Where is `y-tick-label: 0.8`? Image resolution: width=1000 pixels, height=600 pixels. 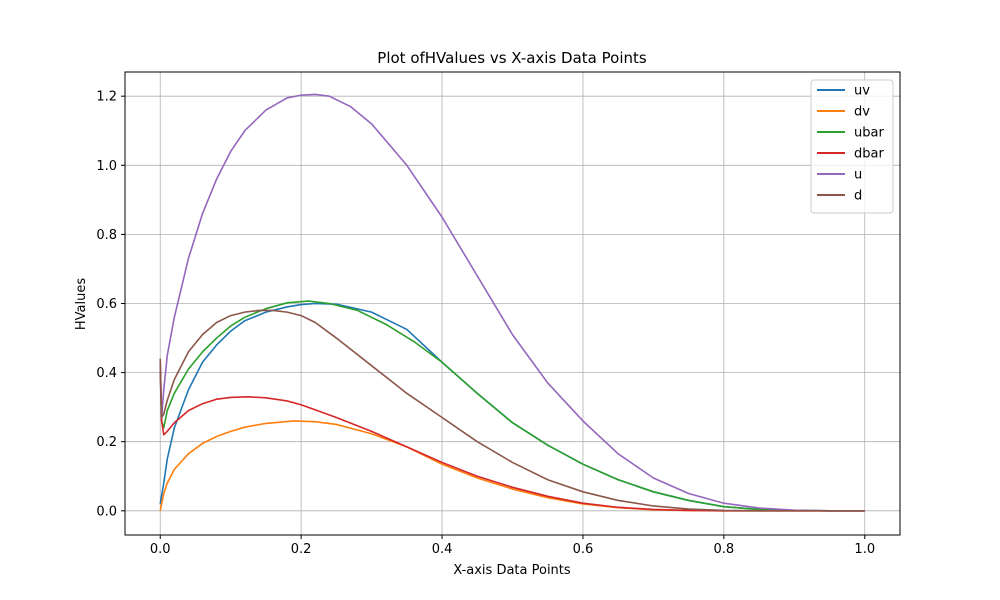
y-tick-label: 0.8 is located at coordinates (106, 235).